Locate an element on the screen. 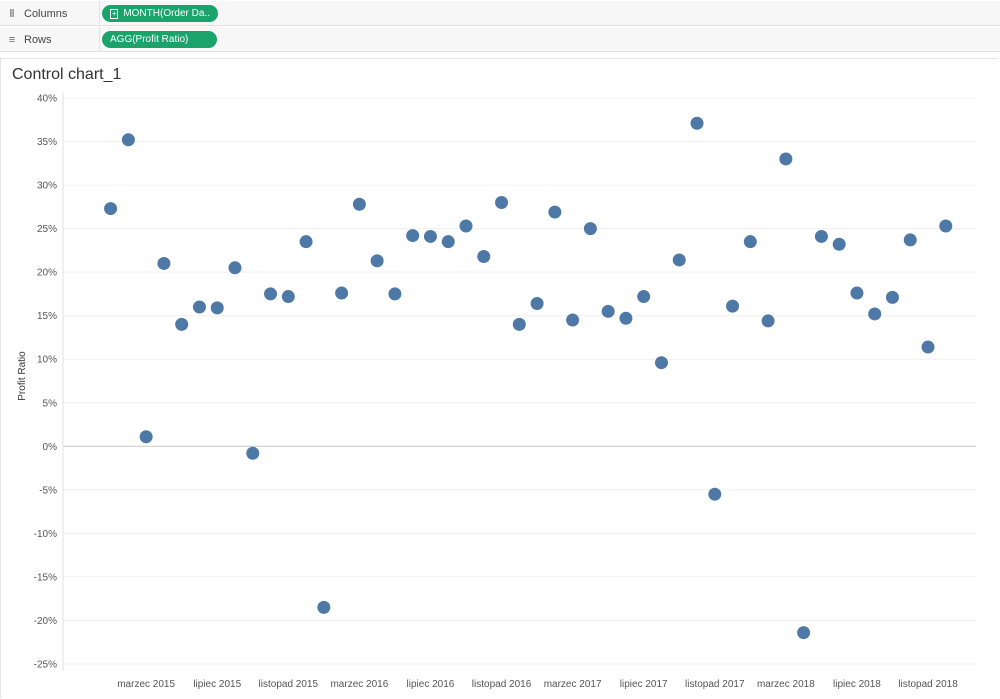 The width and height of the screenshot is (1000, 699). x-tick-label: listopad 2016 is located at coordinates (502, 684).